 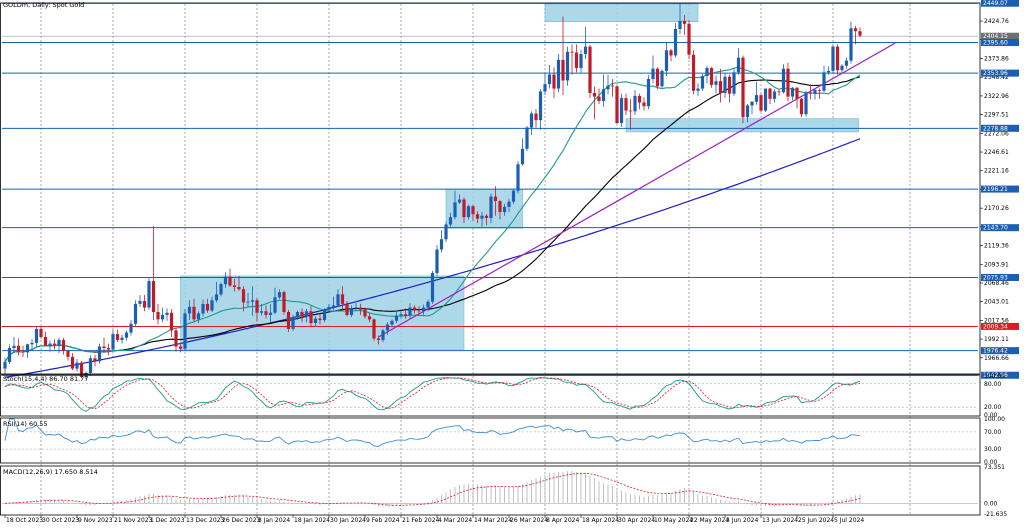 What do you see at coordinates (95, 520) in the screenshot?
I see `date-tick-label: 9 Nov 2023` at bounding box center [95, 520].